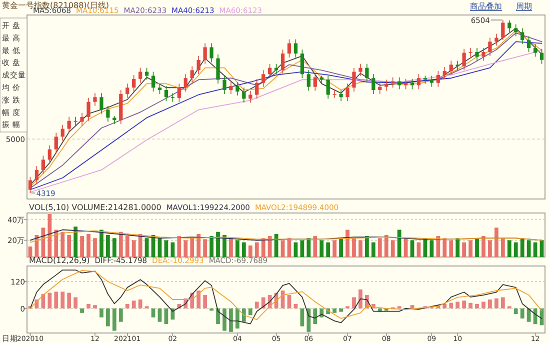 This screenshot has height=343, width=550. What do you see at coordinates (524, 6) in the screenshot?
I see `text: 周期` at bounding box center [524, 6].